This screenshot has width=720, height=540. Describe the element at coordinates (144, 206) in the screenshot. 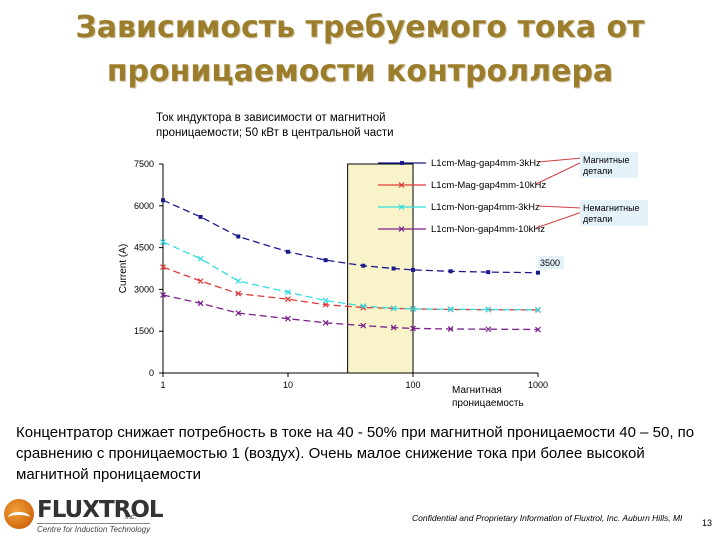

I see `y-tick-label: 6000` at that location.